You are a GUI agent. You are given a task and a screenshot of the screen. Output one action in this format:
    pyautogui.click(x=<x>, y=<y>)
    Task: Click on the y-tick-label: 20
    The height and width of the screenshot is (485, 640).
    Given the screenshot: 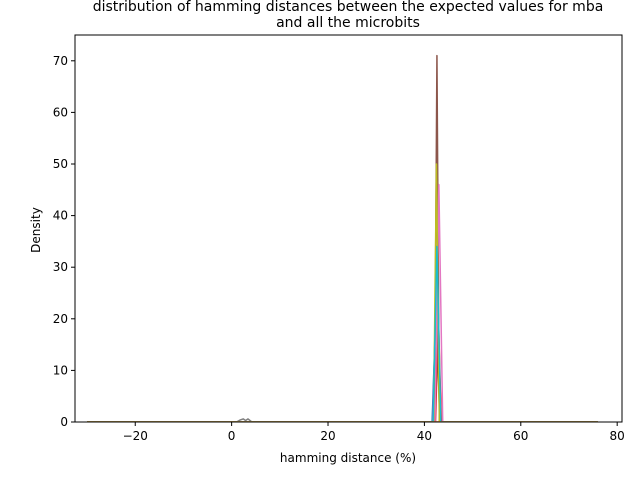 What is the action you would take?
    pyautogui.click(x=60, y=319)
    